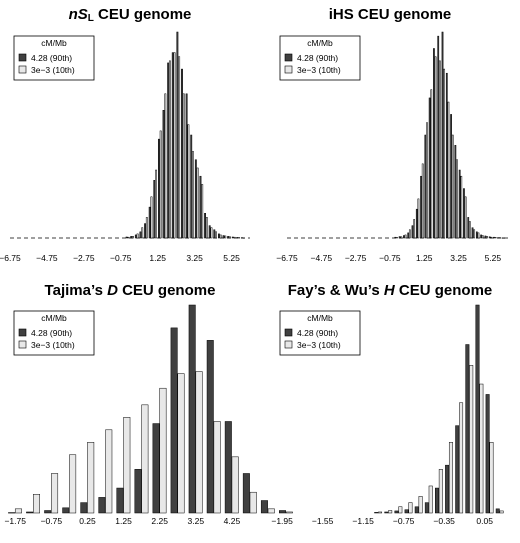  I want to click on x-tick-label: 0.05, so click(484, 521).